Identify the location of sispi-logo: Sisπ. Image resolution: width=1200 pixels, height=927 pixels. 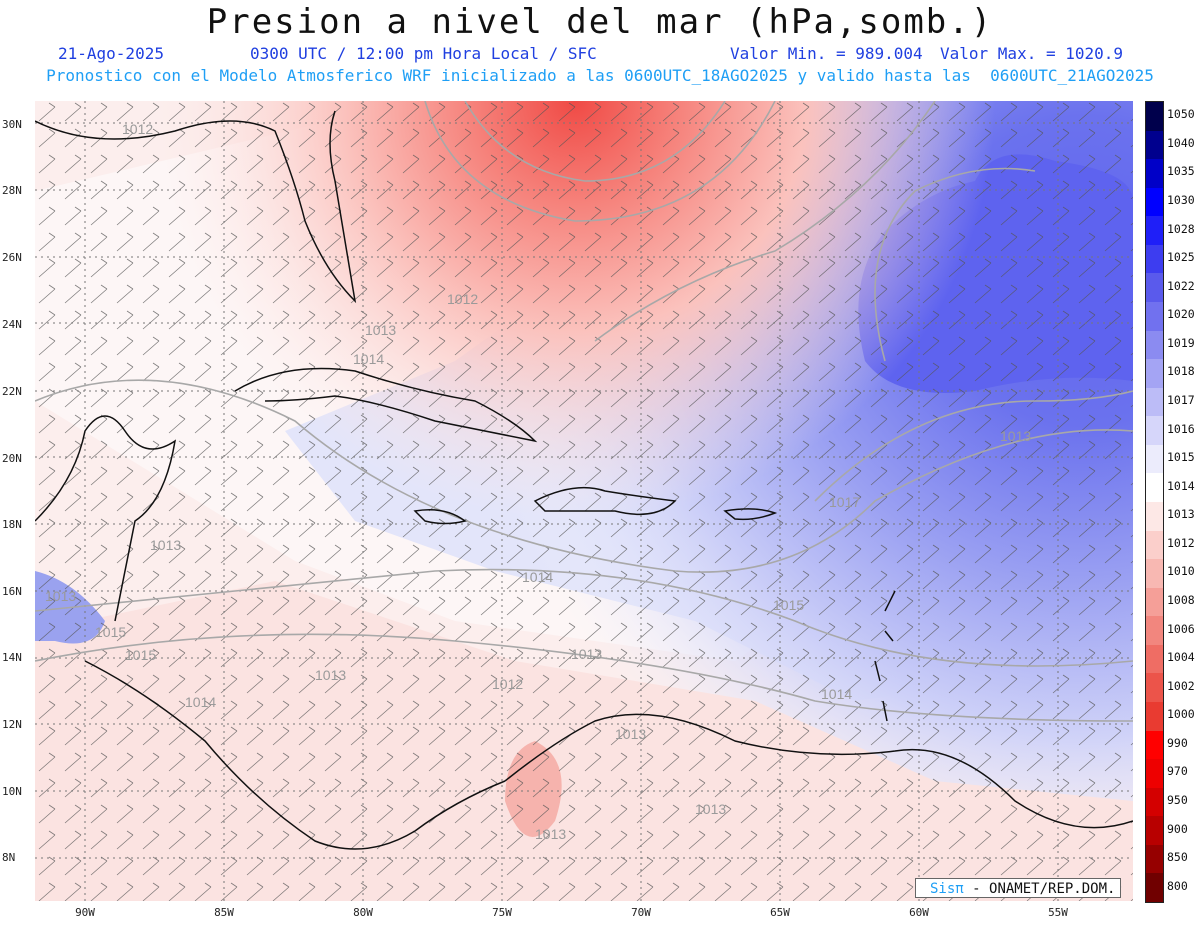
(947, 889).